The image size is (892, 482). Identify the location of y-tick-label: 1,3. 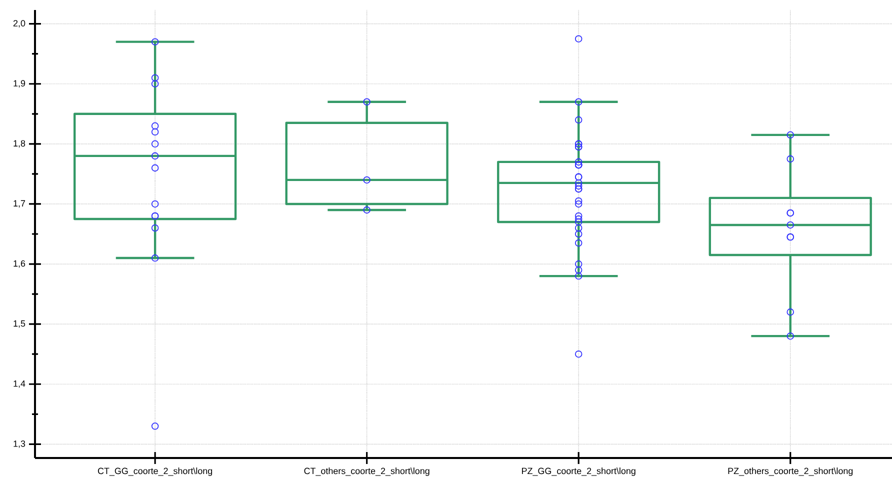
(20, 444).